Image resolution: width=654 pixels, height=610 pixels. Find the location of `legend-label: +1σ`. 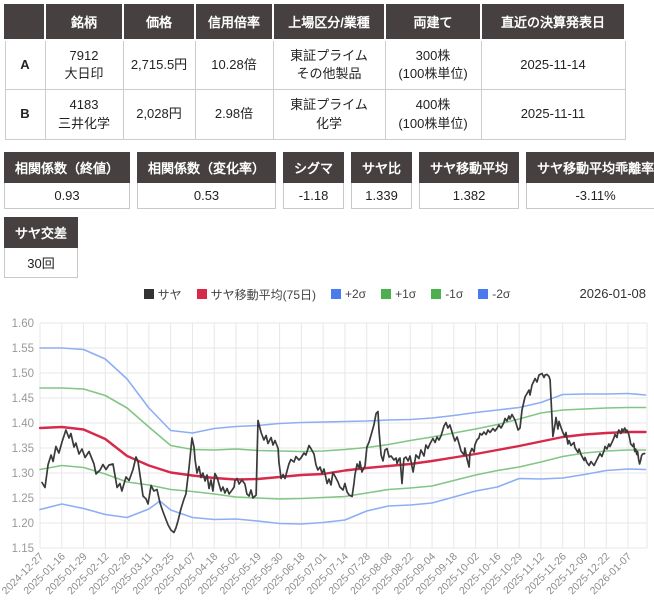

legend-label: +1σ is located at coordinates (406, 294).